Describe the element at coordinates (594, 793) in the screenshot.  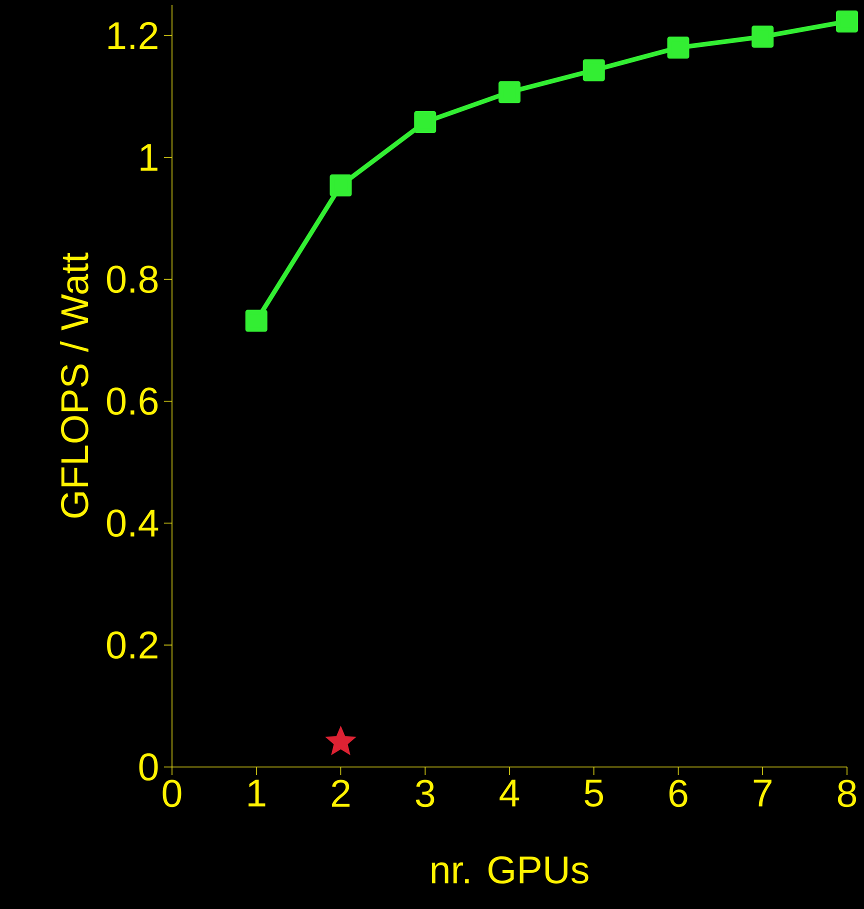
I see `x-tick-label: 5` at that location.